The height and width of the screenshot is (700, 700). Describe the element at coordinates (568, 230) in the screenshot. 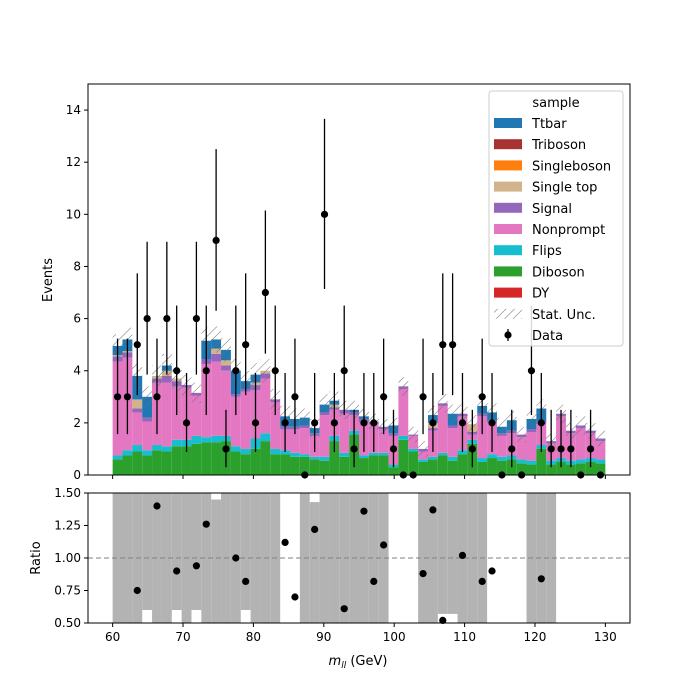

I see `legend-label-nonprompt: Nonprompt` at that location.